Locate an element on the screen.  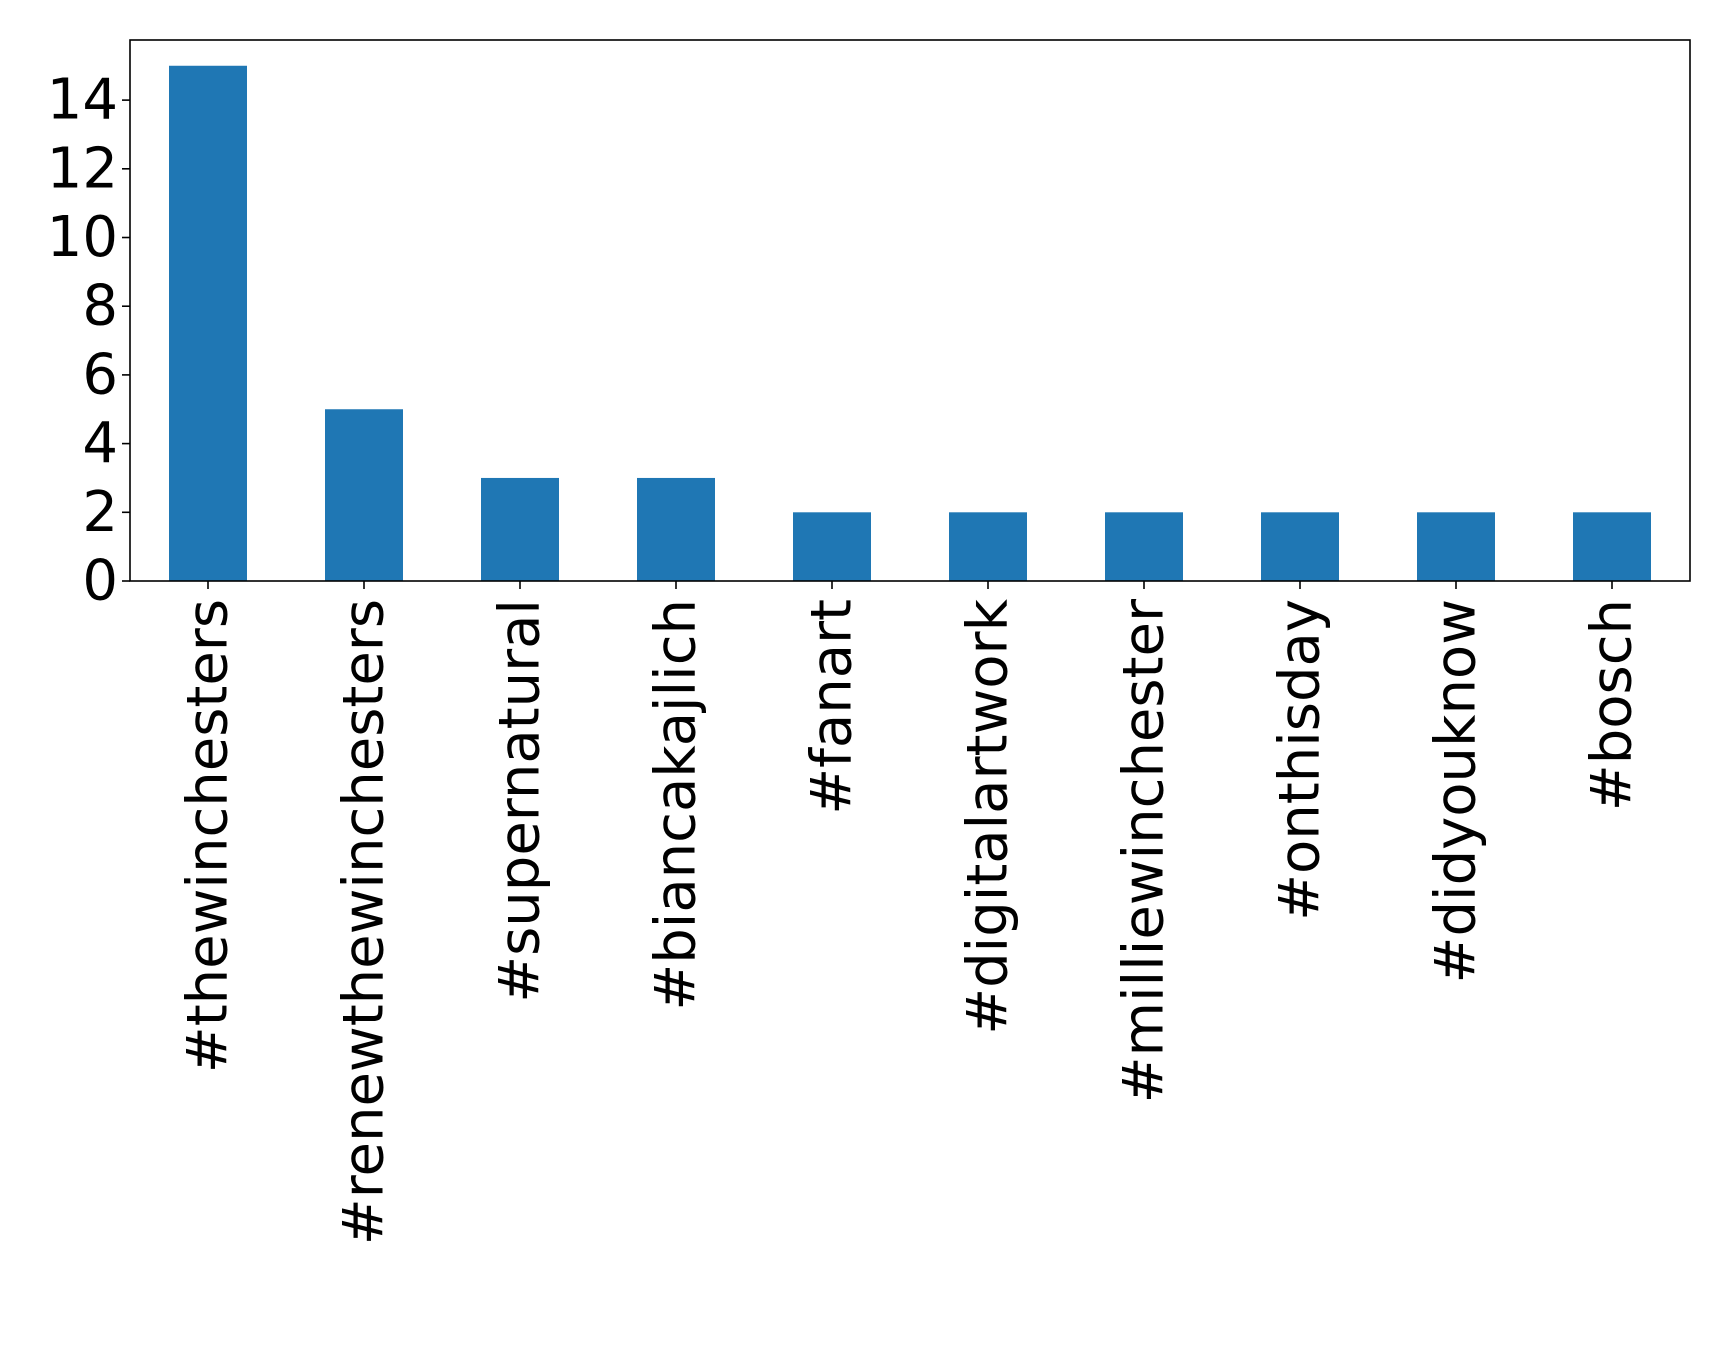
y-tick-label: 4 is located at coordinates (100, 443).